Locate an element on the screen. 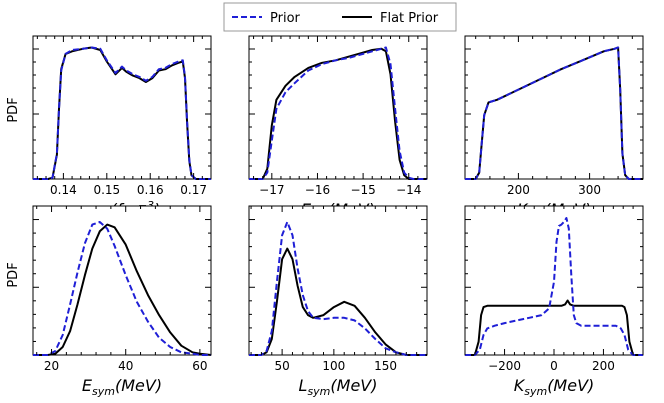  subplot-E_sym: 20 40 60 Esym(MeV) is located at coordinates (122, 301).